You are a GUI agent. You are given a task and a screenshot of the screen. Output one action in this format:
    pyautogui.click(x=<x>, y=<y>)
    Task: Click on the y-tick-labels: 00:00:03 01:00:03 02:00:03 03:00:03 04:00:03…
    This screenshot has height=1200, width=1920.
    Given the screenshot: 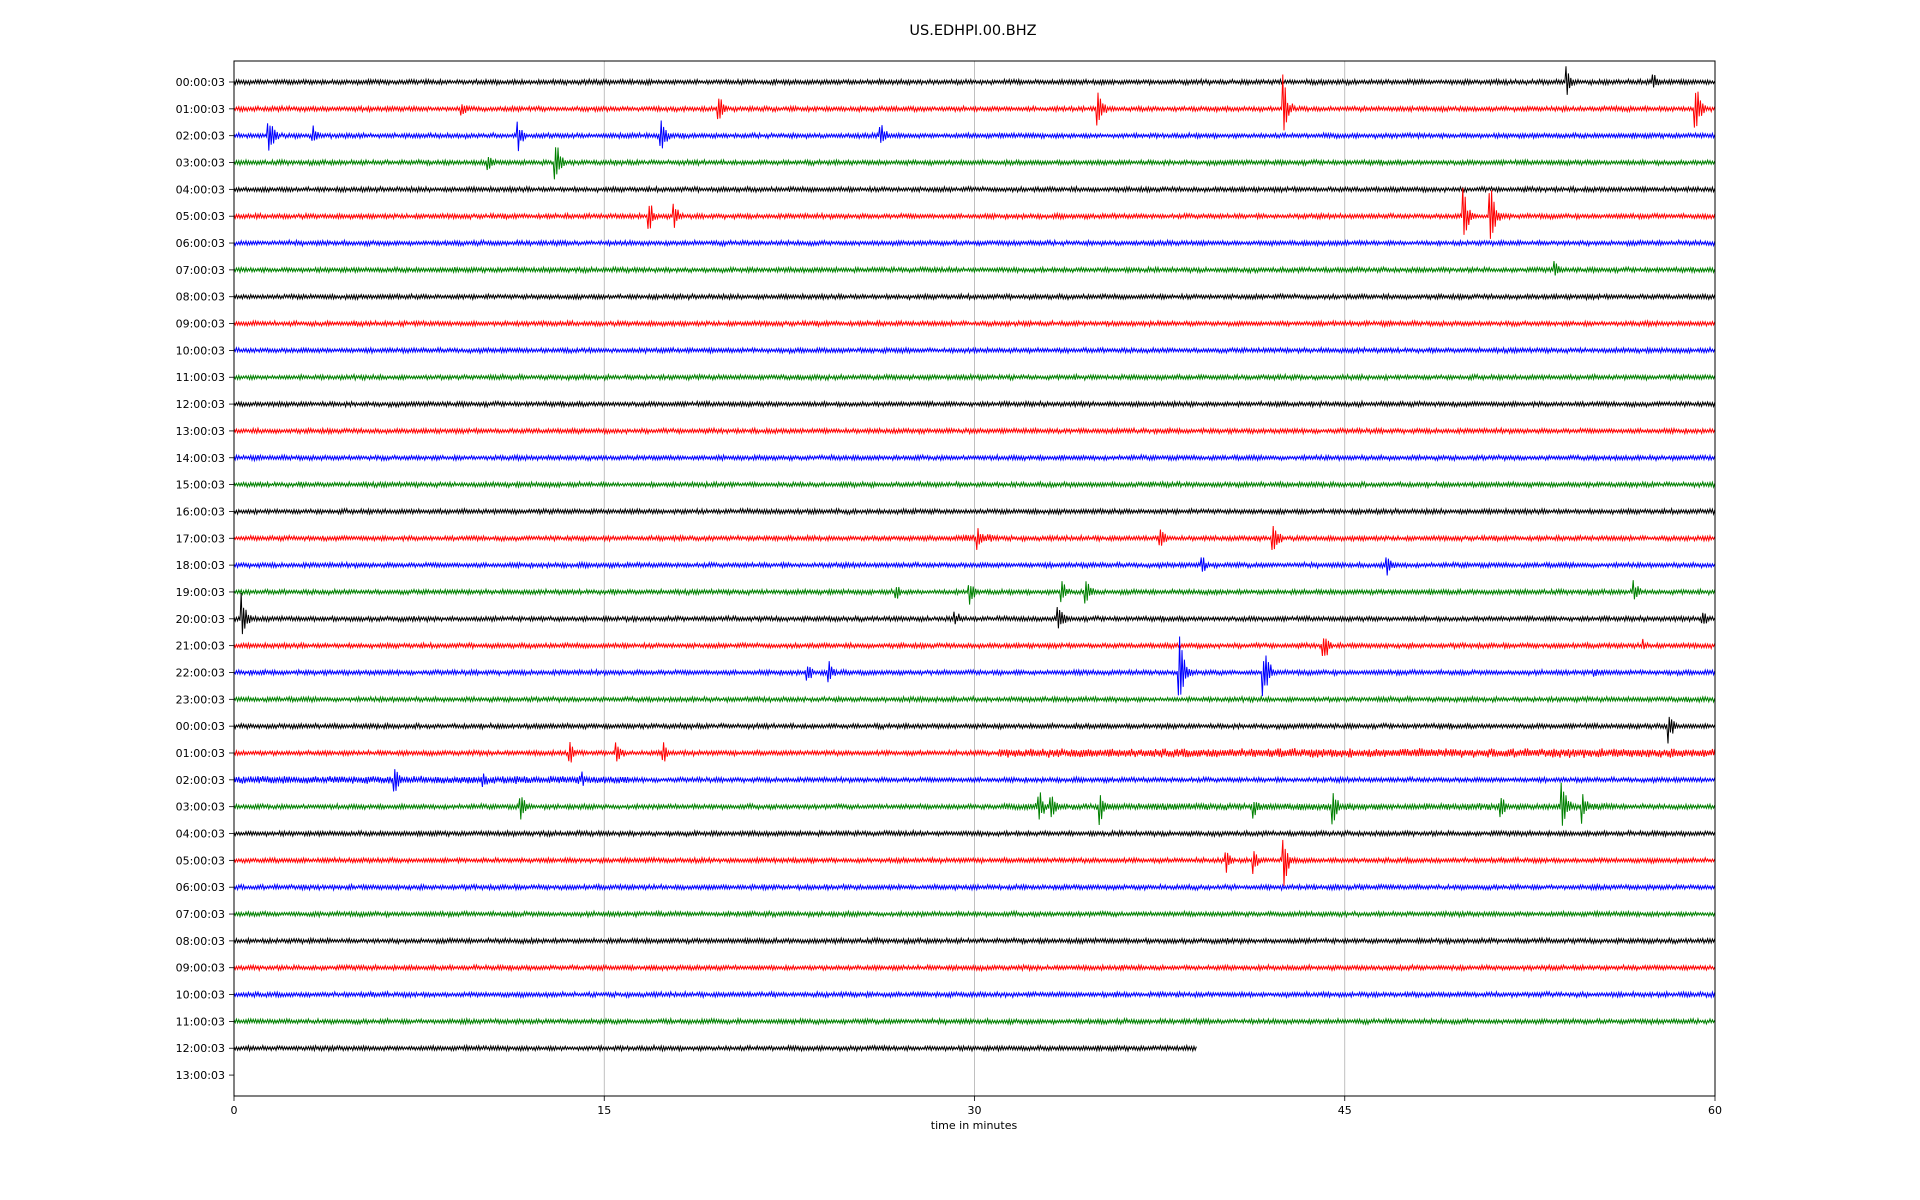 What is the action you would take?
    pyautogui.click(x=205, y=579)
    